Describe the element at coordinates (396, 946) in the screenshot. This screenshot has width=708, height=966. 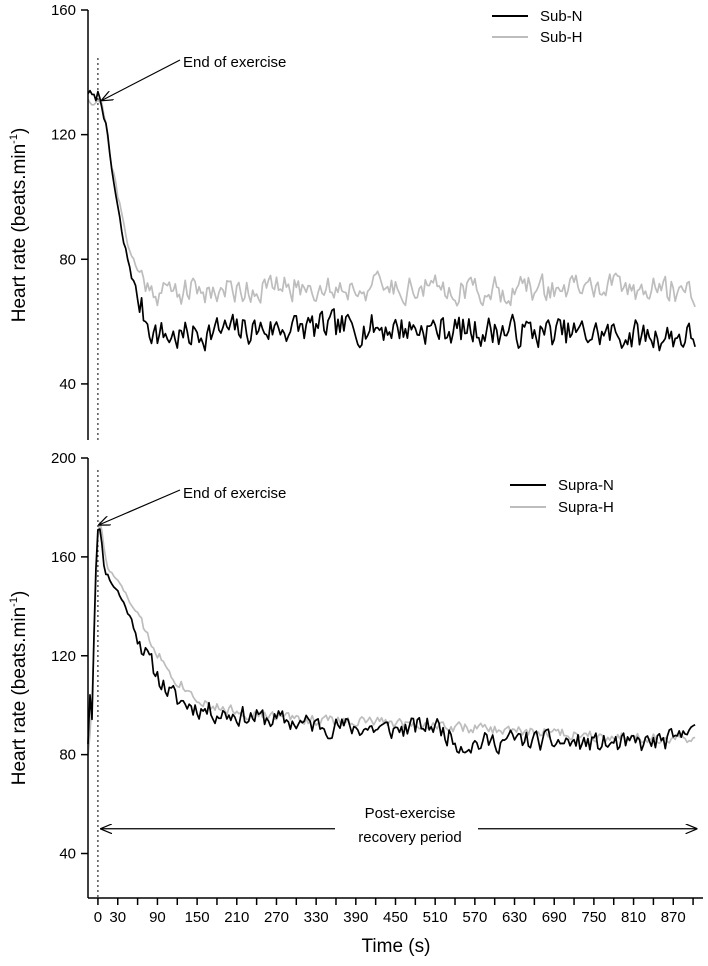
I see `x-axis-title: Time (s)` at that location.